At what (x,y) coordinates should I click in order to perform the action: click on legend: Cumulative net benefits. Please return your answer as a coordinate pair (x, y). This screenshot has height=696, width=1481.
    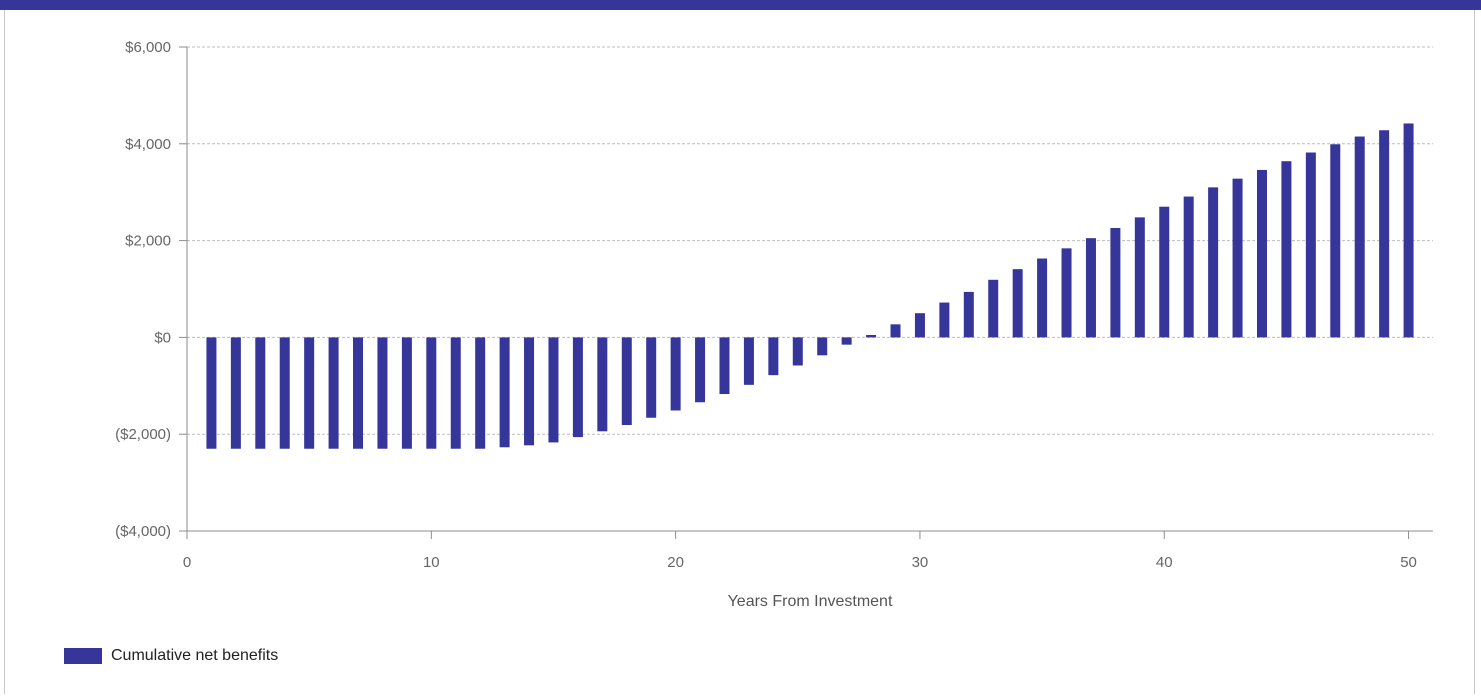
    Looking at the image, I should click on (171, 656).